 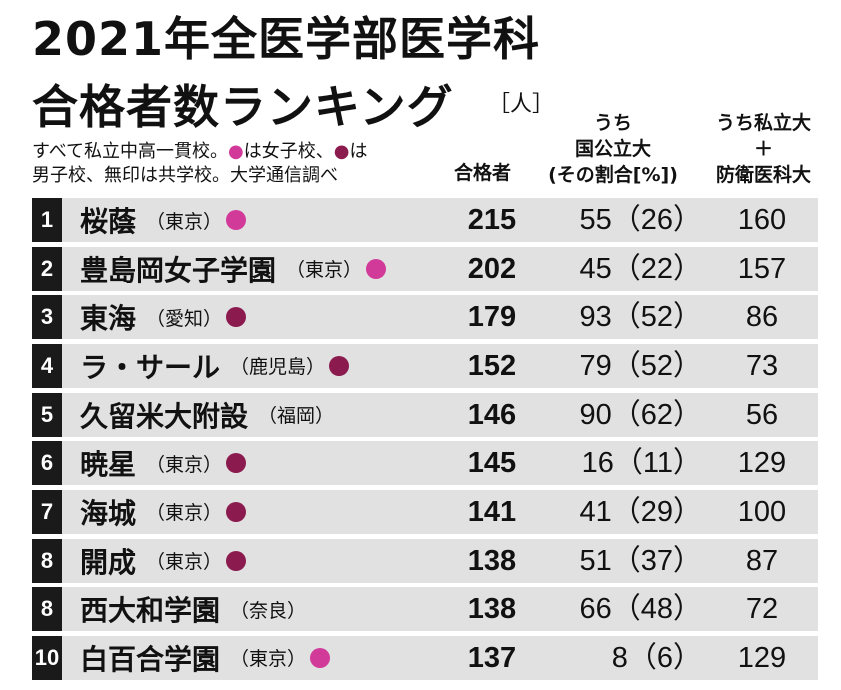 What do you see at coordinates (425, 511) in the screenshot?
I see `table-row: 7 海城 （東京） 141 41（29） 100` at bounding box center [425, 511].